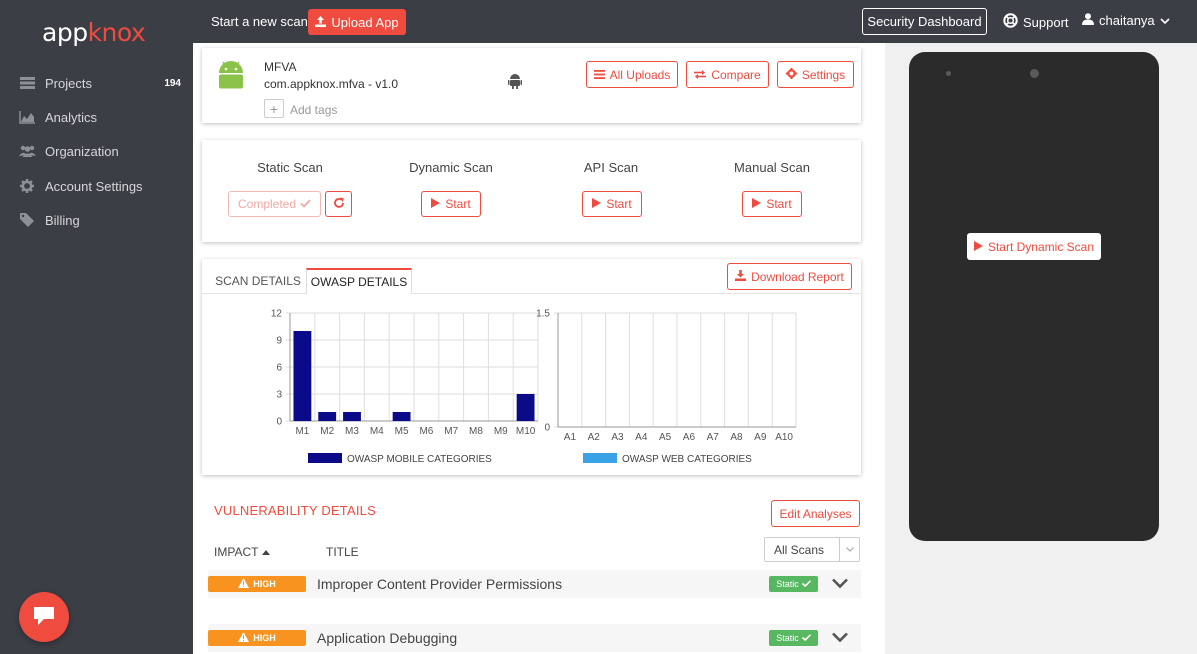  I want to click on x-tick-label: A10, so click(784, 437).